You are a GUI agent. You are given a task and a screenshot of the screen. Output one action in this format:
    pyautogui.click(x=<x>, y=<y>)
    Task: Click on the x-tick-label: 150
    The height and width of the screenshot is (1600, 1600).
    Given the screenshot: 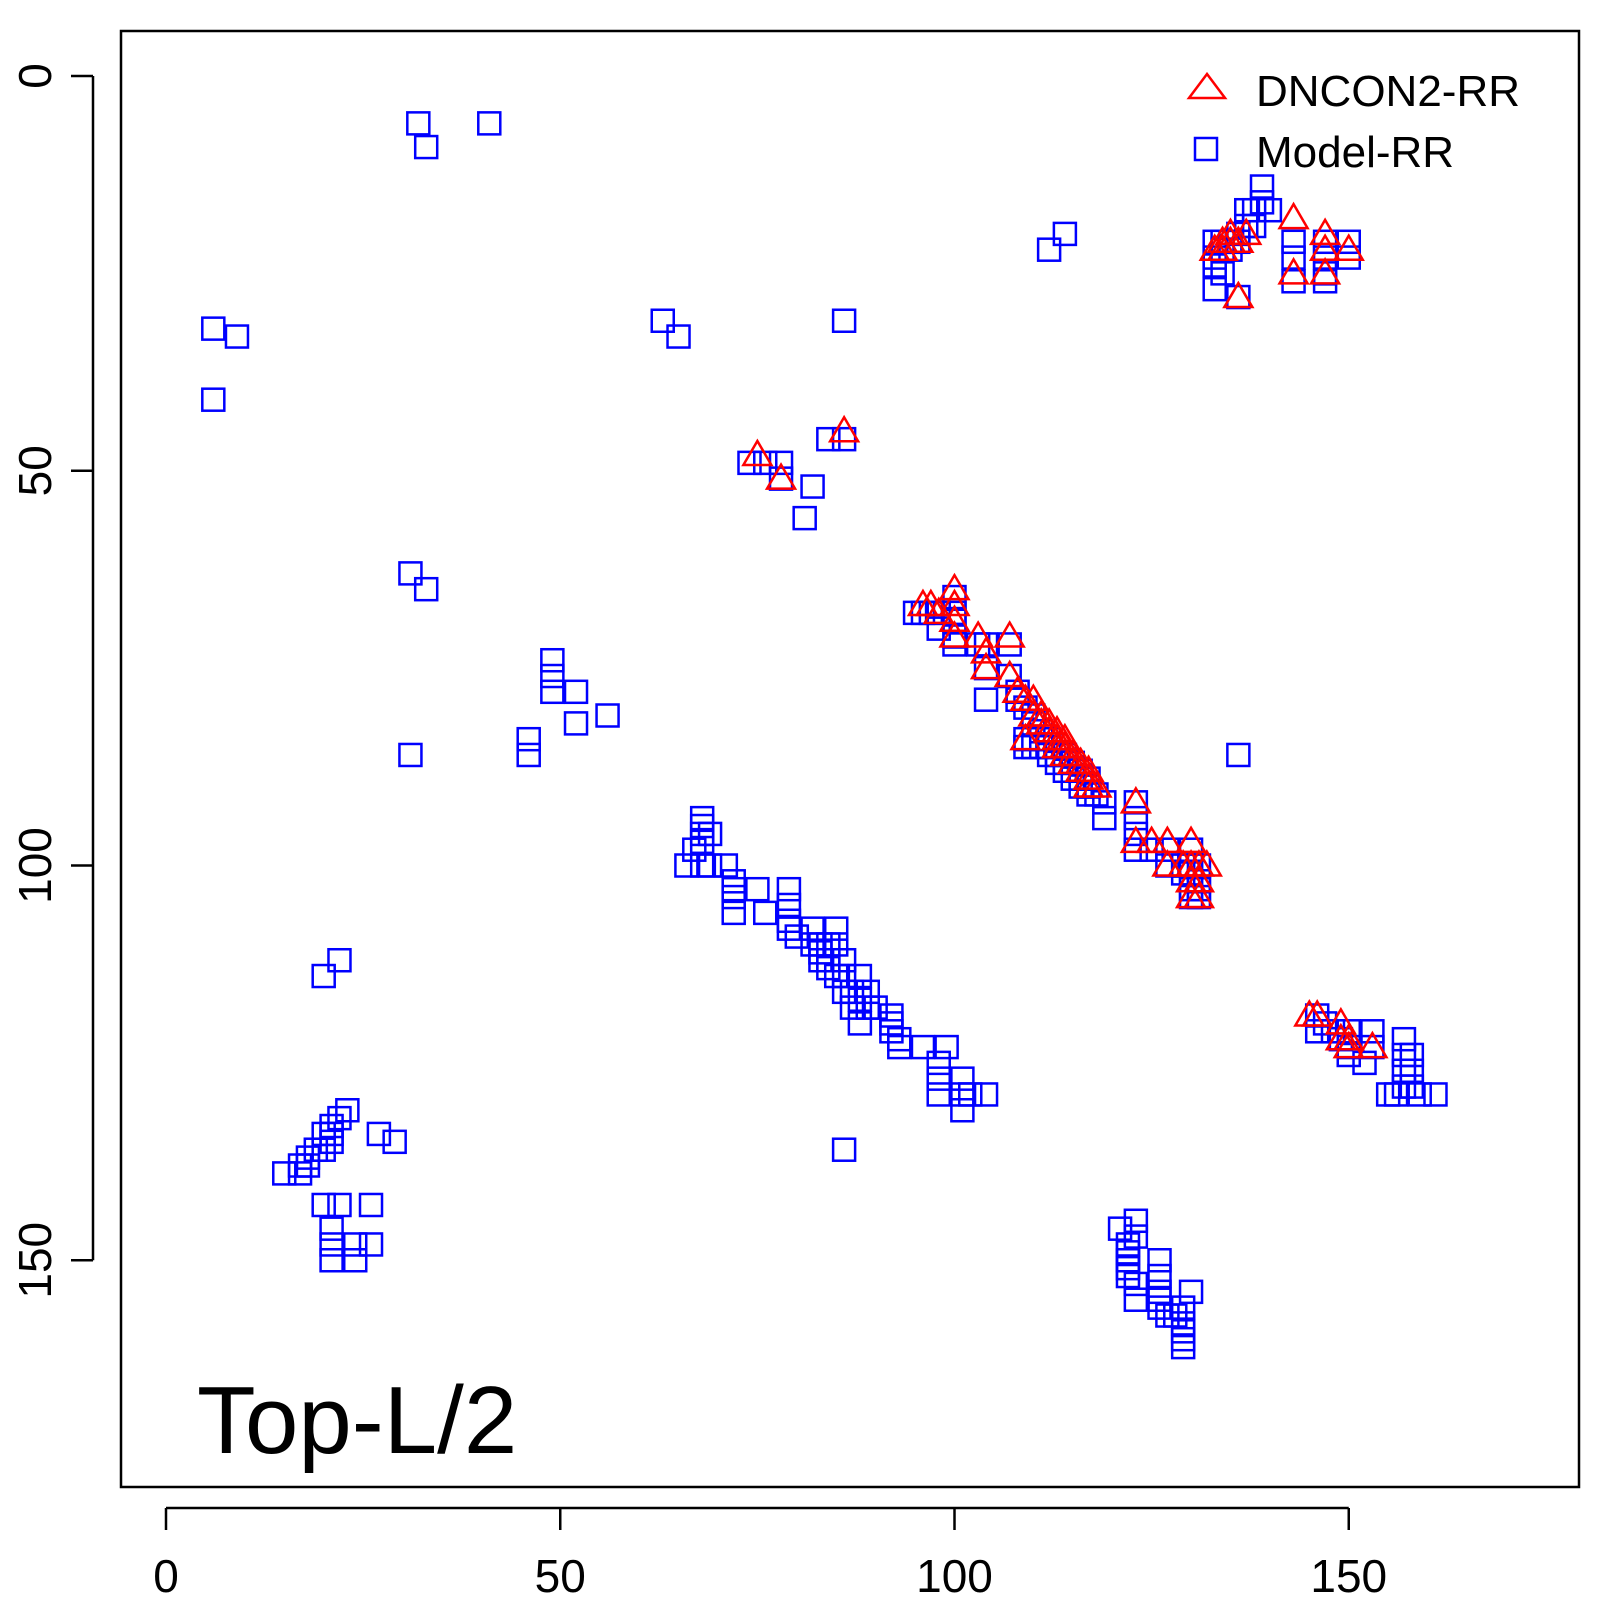 What is the action you would take?
    pyautogui.click(x=1348, y=1575)
    